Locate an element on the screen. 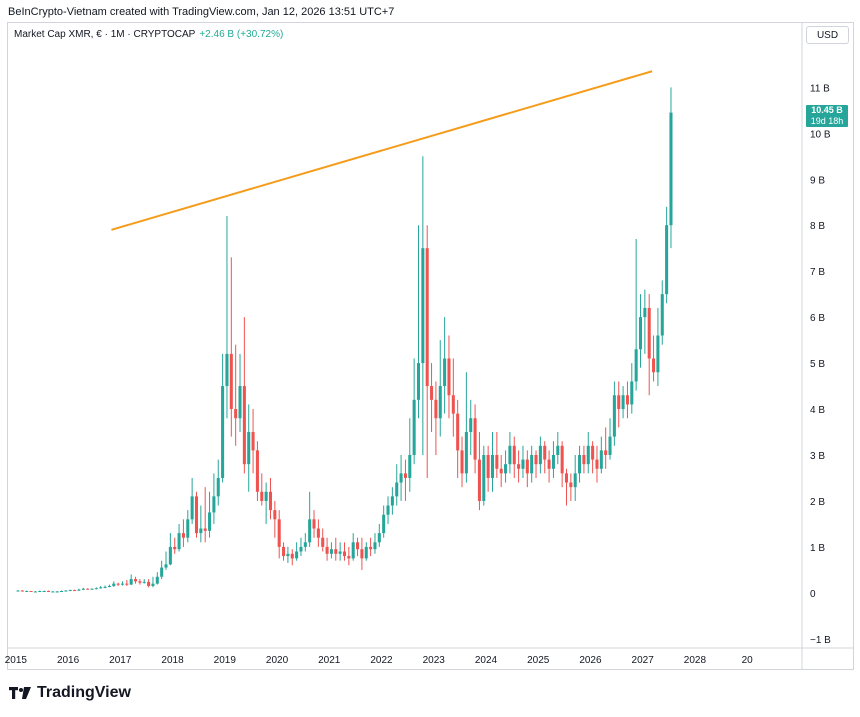 This screenshot has width=860, height=717. last-price-label: 10.45 B 19d 18h is located at coordinates (827, 116).